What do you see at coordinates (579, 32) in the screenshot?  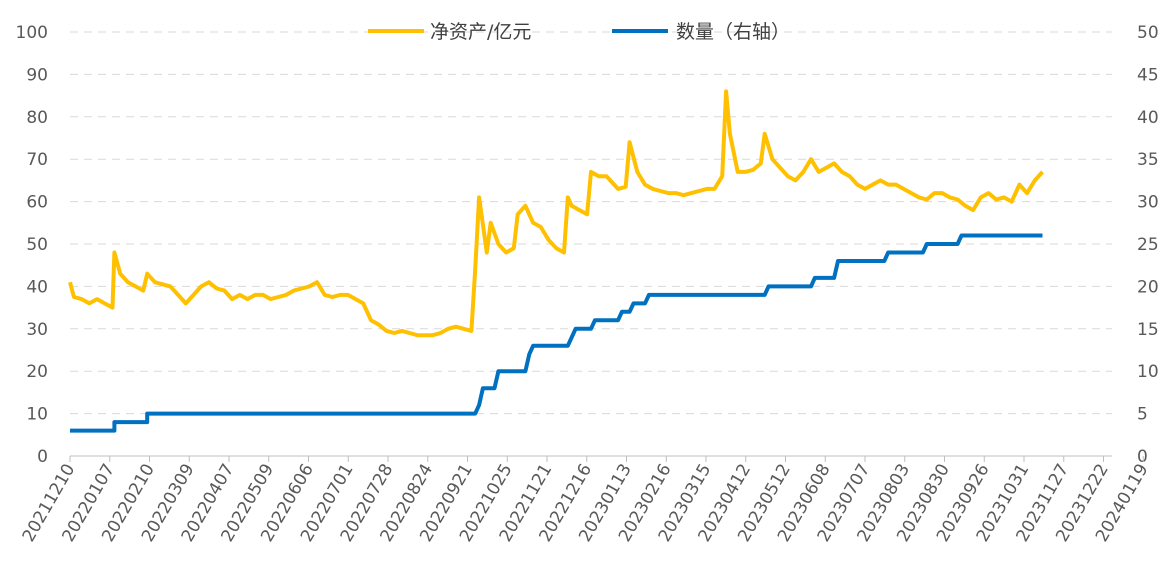 I see `legend: 净资产/亿元 数量（右轴）` at bounding box center [579, 32].